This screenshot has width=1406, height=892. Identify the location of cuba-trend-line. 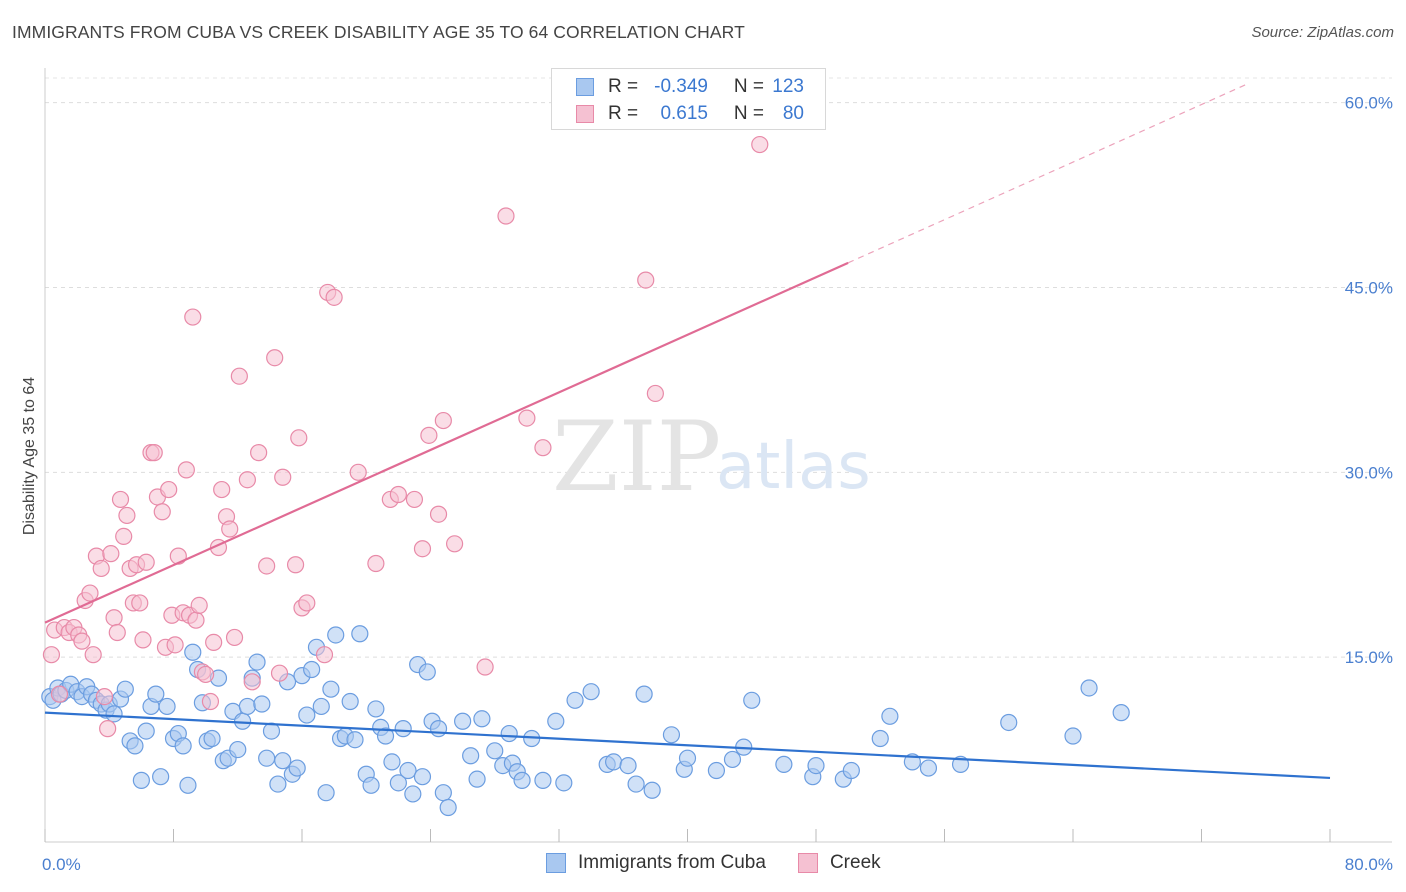
(687, 745).